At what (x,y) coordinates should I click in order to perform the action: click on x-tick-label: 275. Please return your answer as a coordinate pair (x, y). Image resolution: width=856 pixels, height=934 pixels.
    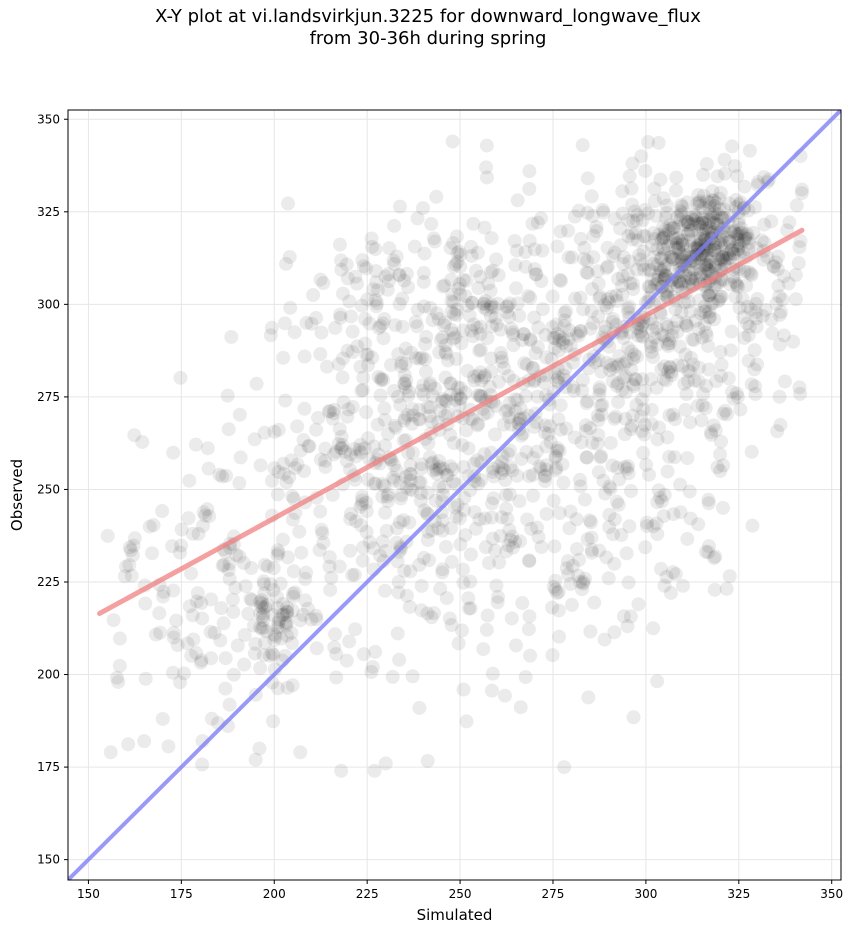
    Looking at the image, I should click on (553, 894).